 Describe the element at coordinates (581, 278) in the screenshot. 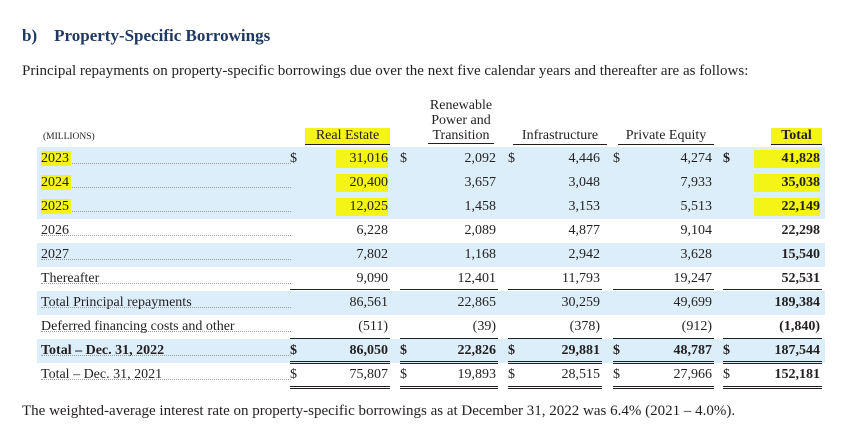

I see `cell-infrastructure: 11,793` at that location.